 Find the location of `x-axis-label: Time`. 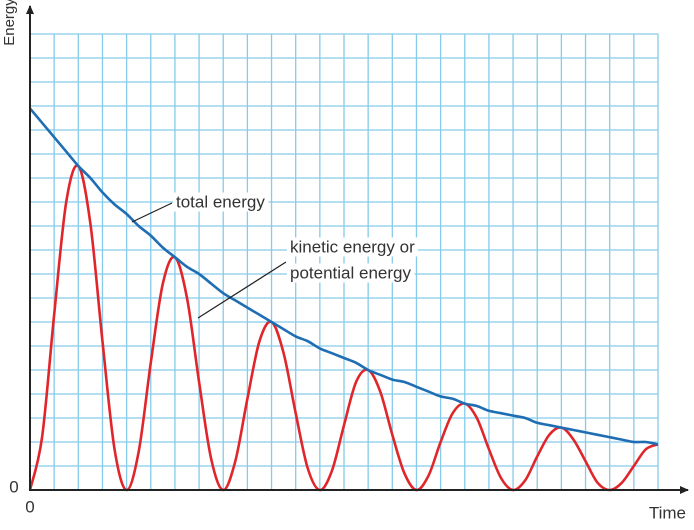

x-axis-label: Time is located at coordinates (667, 512).